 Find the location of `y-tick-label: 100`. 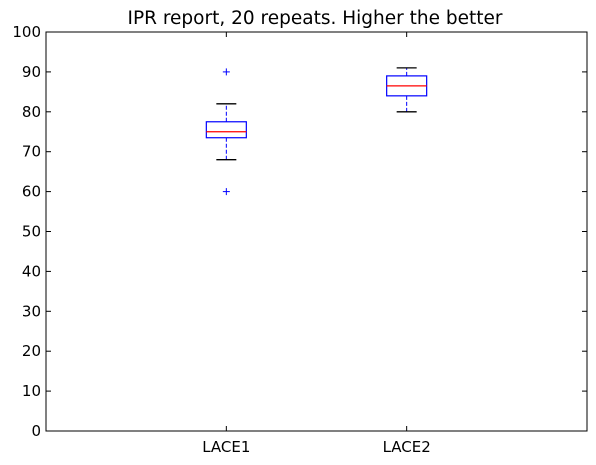

y-tick-label: 100 is located at coordinates (26, 32).